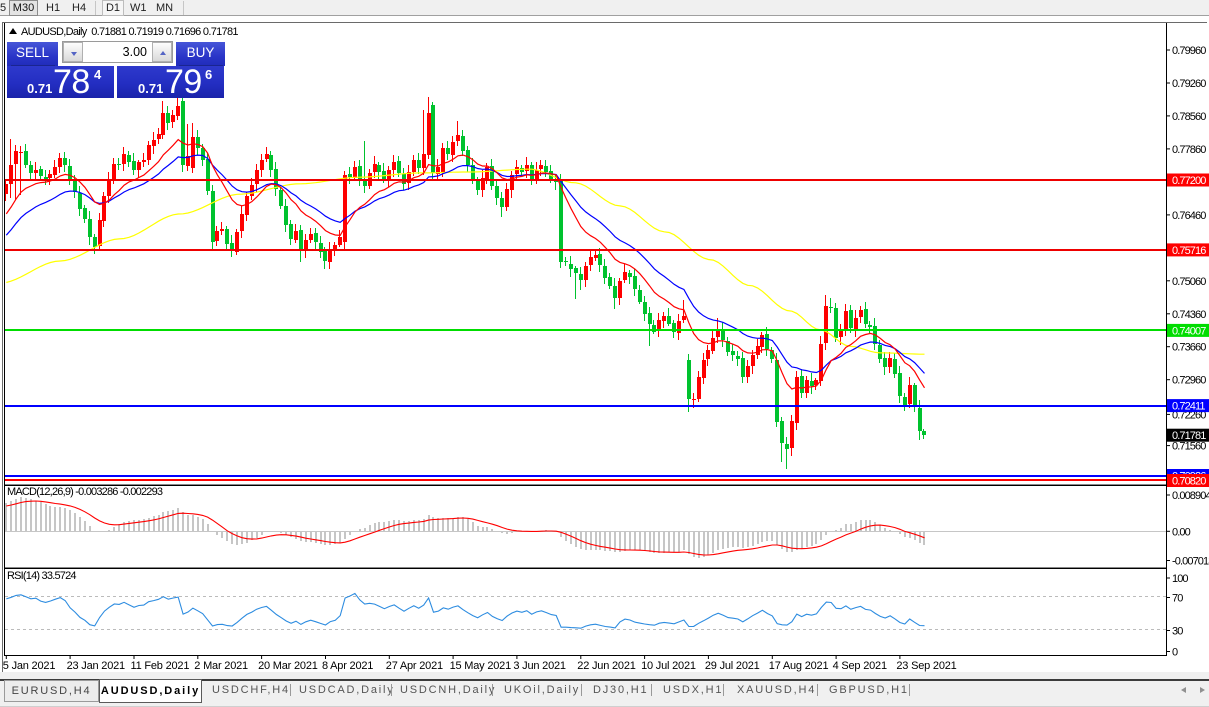  What do you see at coordinates (85, 492) in the screenshot?
I see `svg-text:MACD(12,26,9) -0.003286 -0.002: MACD(12,26,9) -0.003286 -0.002293` at bounding box center [85, 492].